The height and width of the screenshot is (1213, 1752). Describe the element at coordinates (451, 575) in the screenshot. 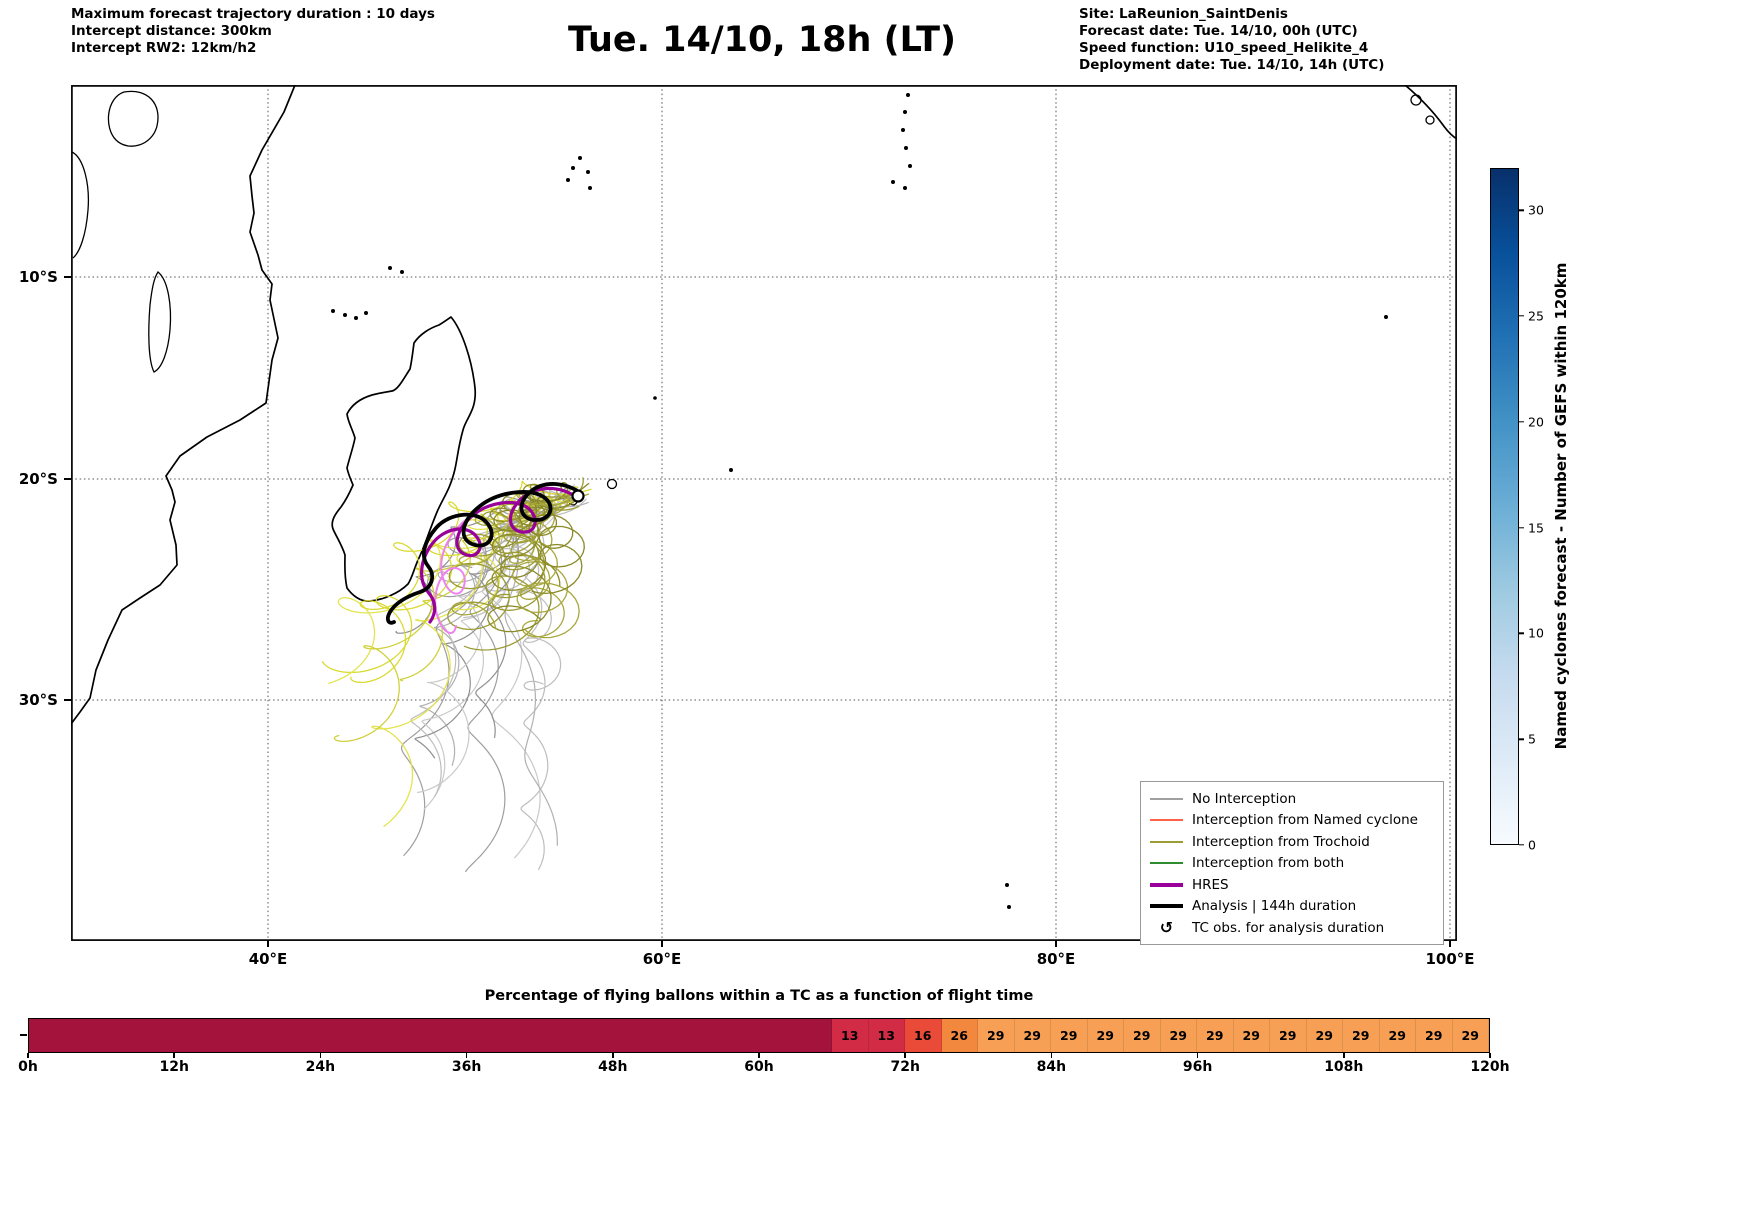

I see `trajectory-hres-member` at that location.